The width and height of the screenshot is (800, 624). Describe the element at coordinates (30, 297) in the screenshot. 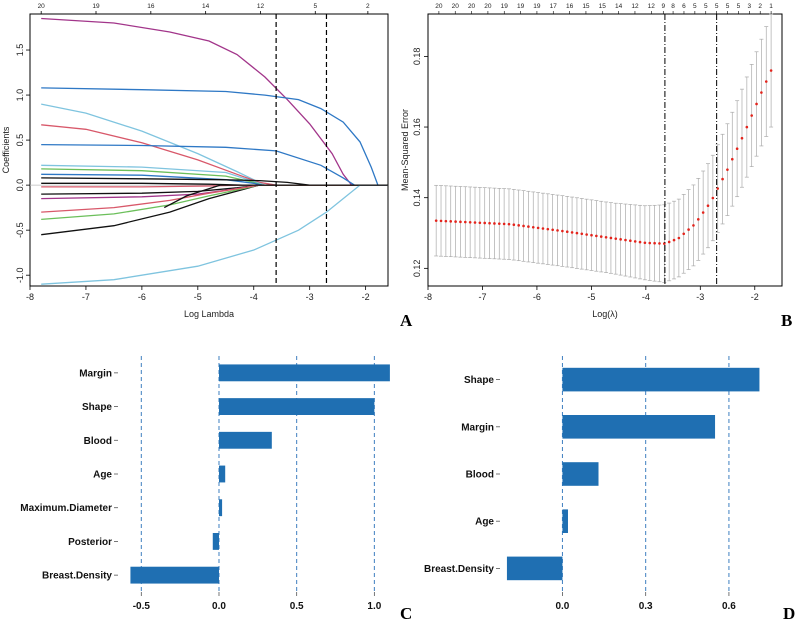

I see `panel-a-x-tick-label: -8` at that location.